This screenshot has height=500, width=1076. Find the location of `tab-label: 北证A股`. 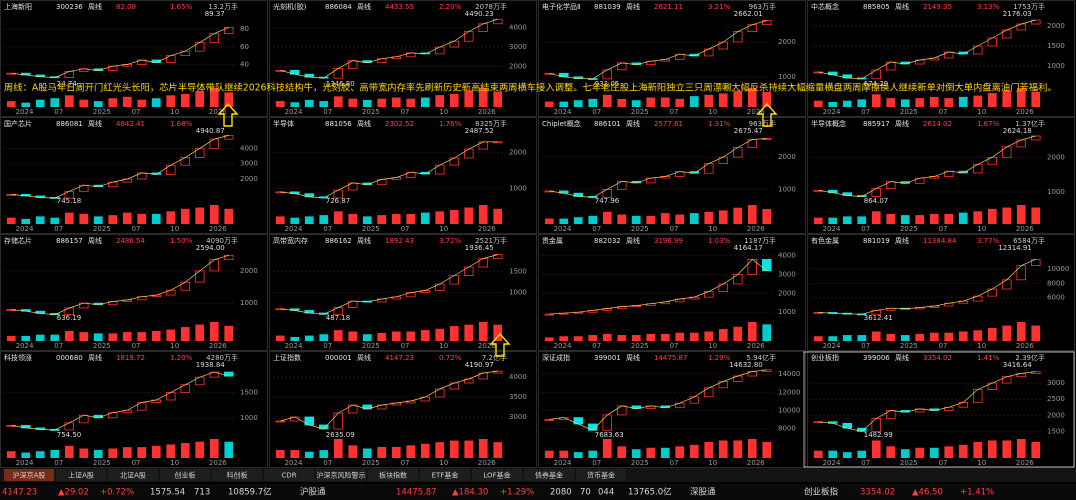

tab-label: 北证A股 is located at coordinates (133, 476).